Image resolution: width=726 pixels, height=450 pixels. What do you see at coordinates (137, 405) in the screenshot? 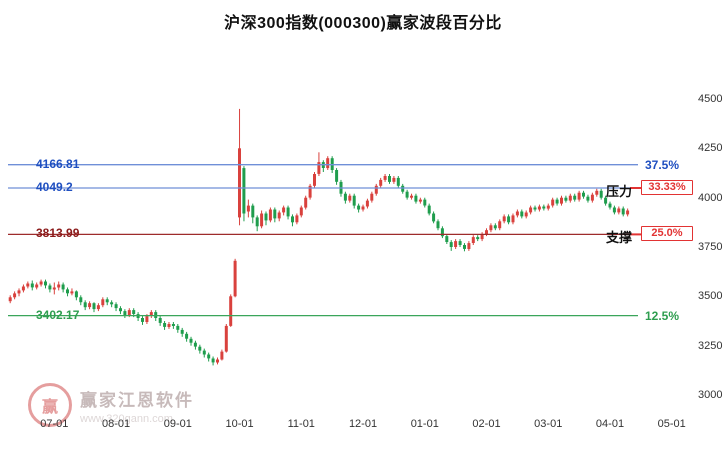
I see `watermark-text: 赢家江恩软件 www.320gann.com` at bounding box center [137, 405].